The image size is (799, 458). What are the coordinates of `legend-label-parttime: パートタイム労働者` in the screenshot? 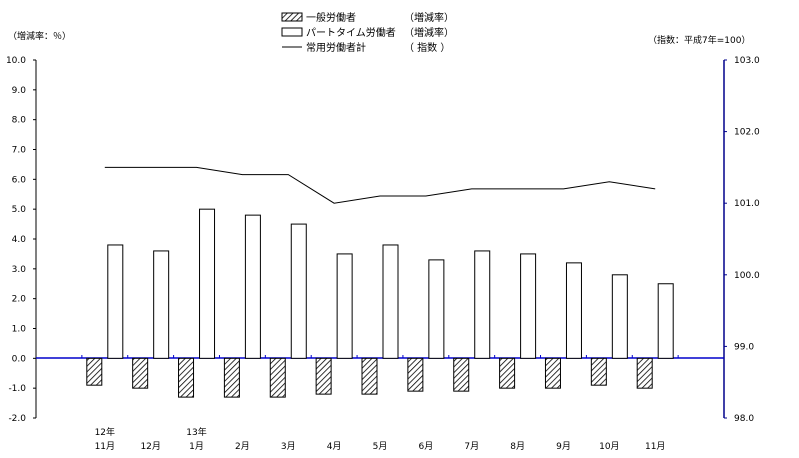 It's located at (351, 32).